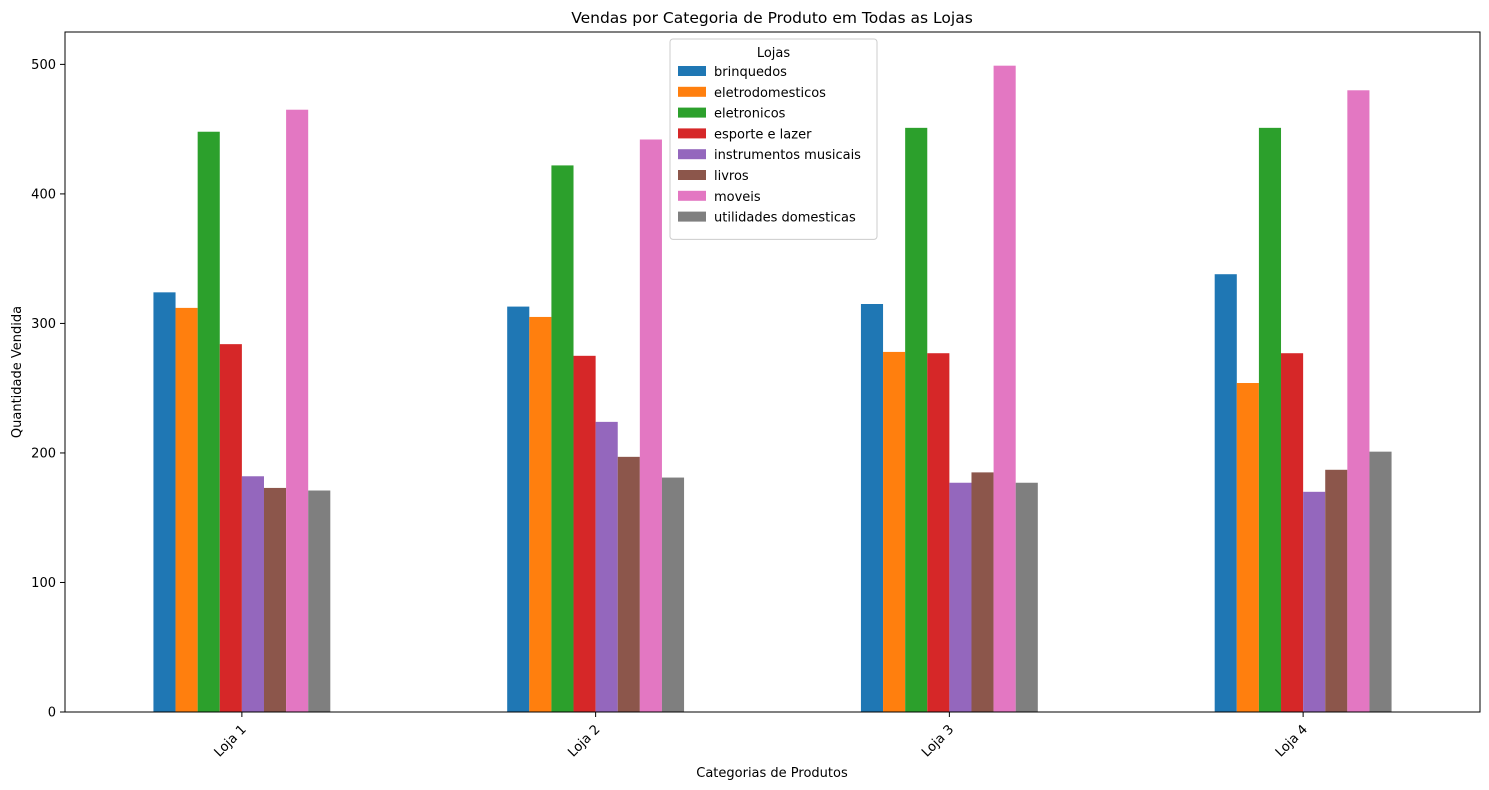  I want to click on y-tick-label: 500, so click(43, 65).